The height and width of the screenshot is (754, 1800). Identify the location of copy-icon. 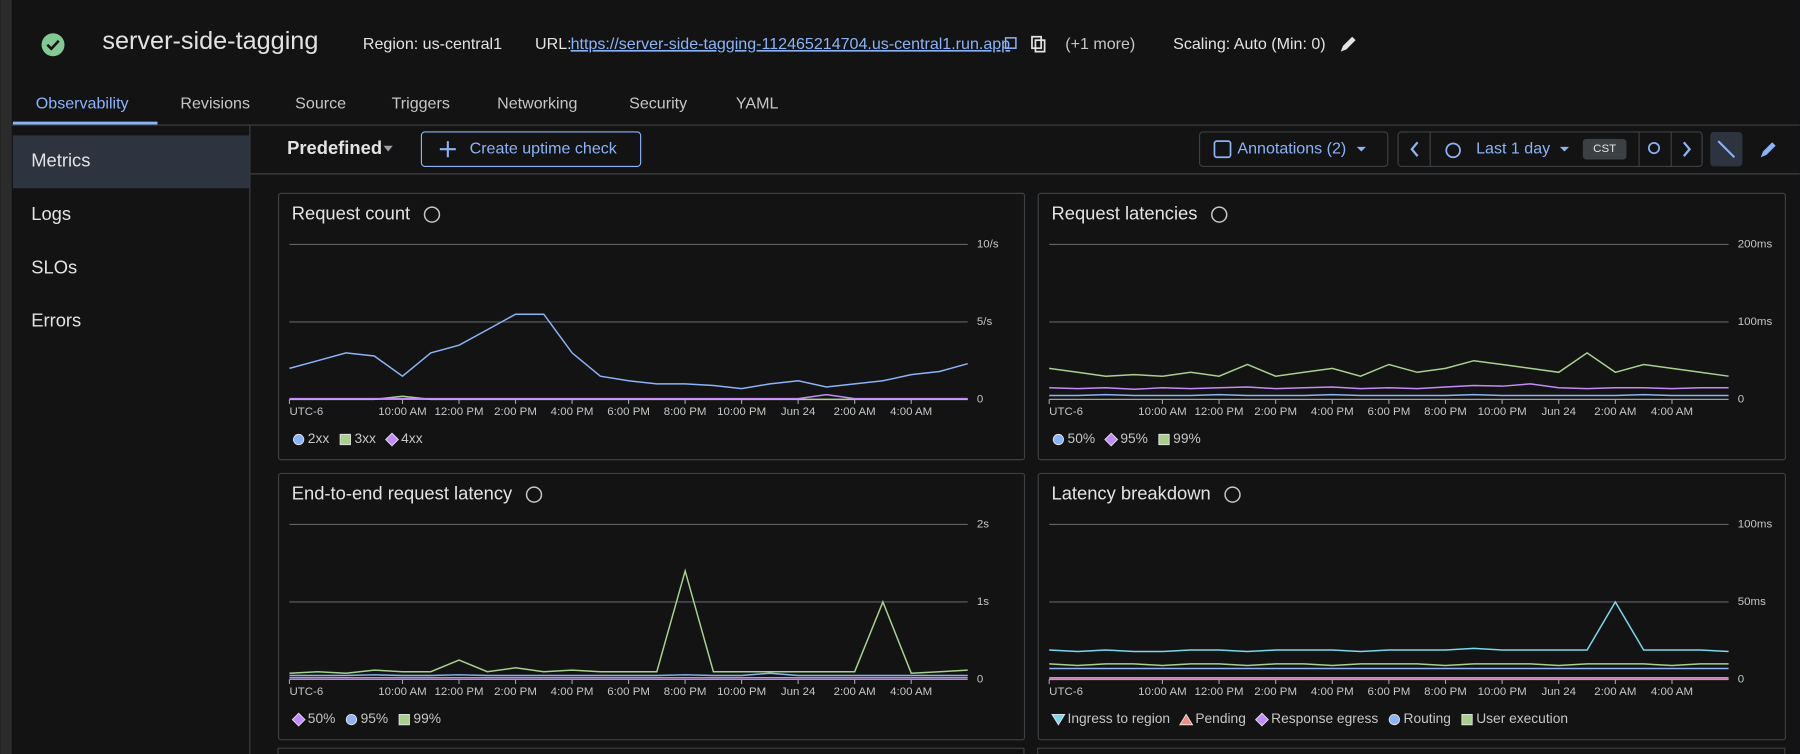
(1040, 46).